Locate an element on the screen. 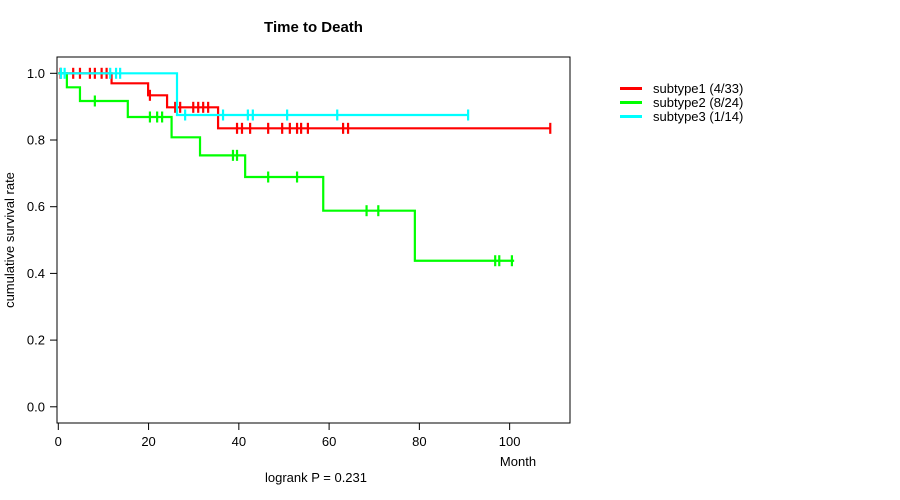 The image size is (900, 500). x-tick-label: 100 is located at coordinates (510, 441).